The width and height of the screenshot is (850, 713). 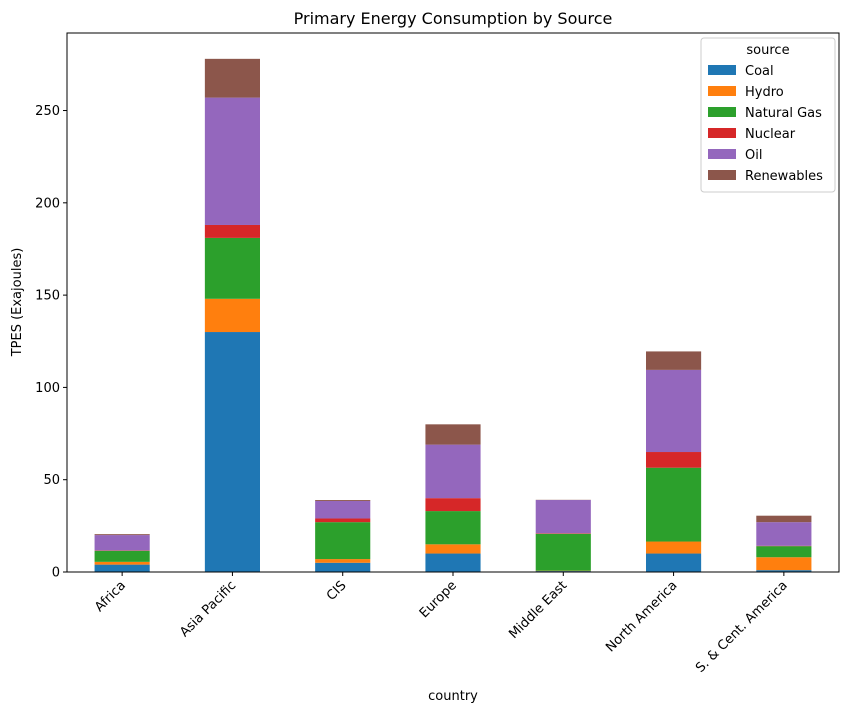 What do you see at coordinates (56, 573) in the screenshot?
I see `y-tick-label: 0` at bounding box center [56, 573].